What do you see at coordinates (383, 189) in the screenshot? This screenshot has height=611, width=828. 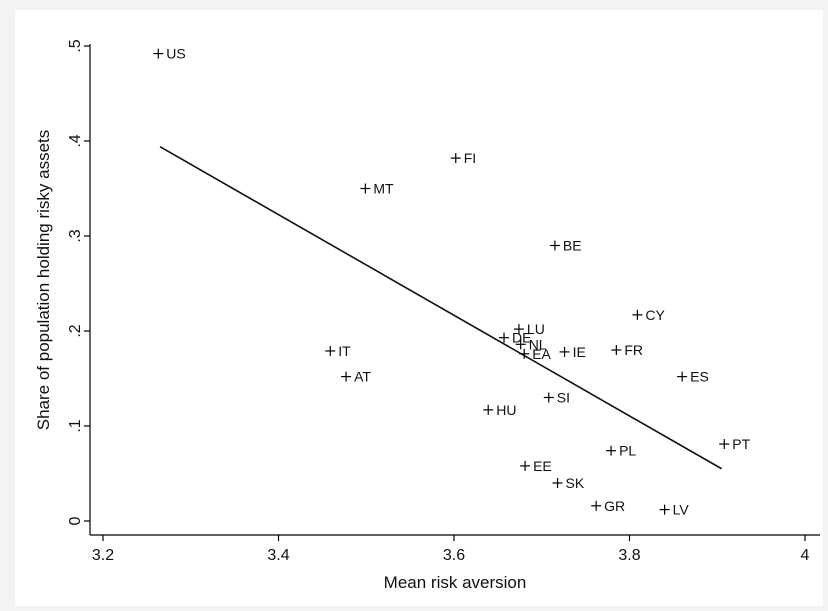 I see `point-label: MT` at bounding box center [383, 189].